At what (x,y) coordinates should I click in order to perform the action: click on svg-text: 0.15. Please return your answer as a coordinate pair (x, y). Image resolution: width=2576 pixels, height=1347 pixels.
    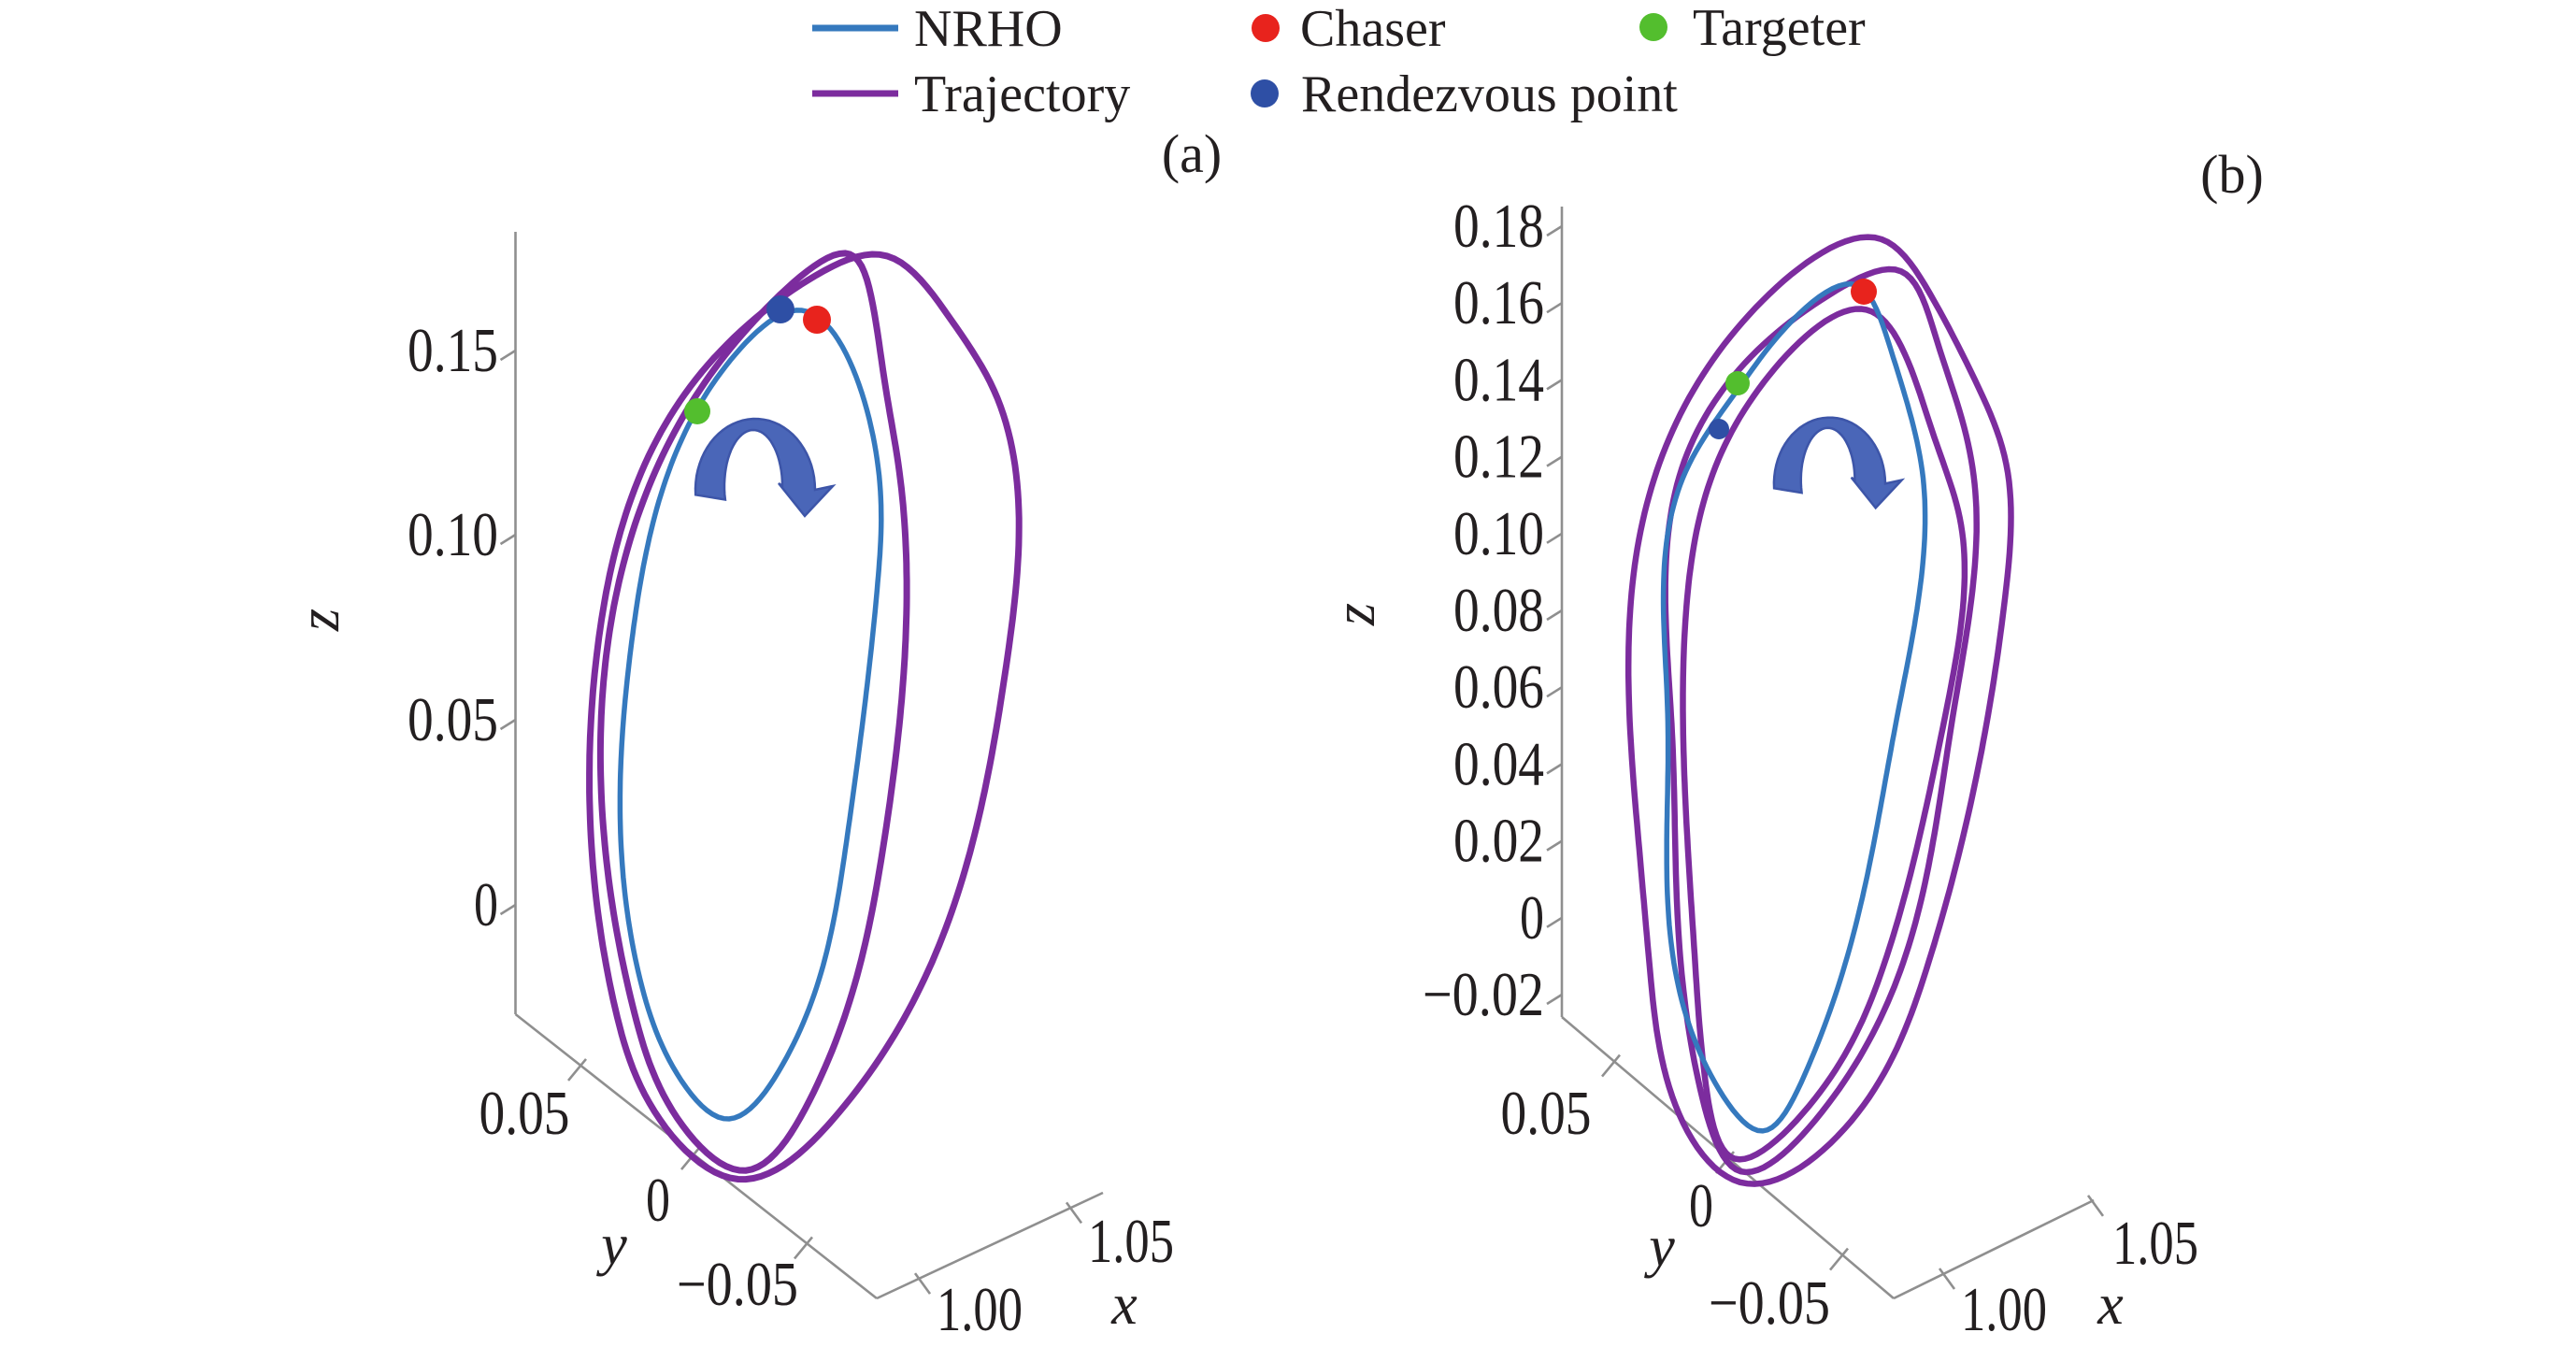
    Looking at the image, I should click on (453, 351).